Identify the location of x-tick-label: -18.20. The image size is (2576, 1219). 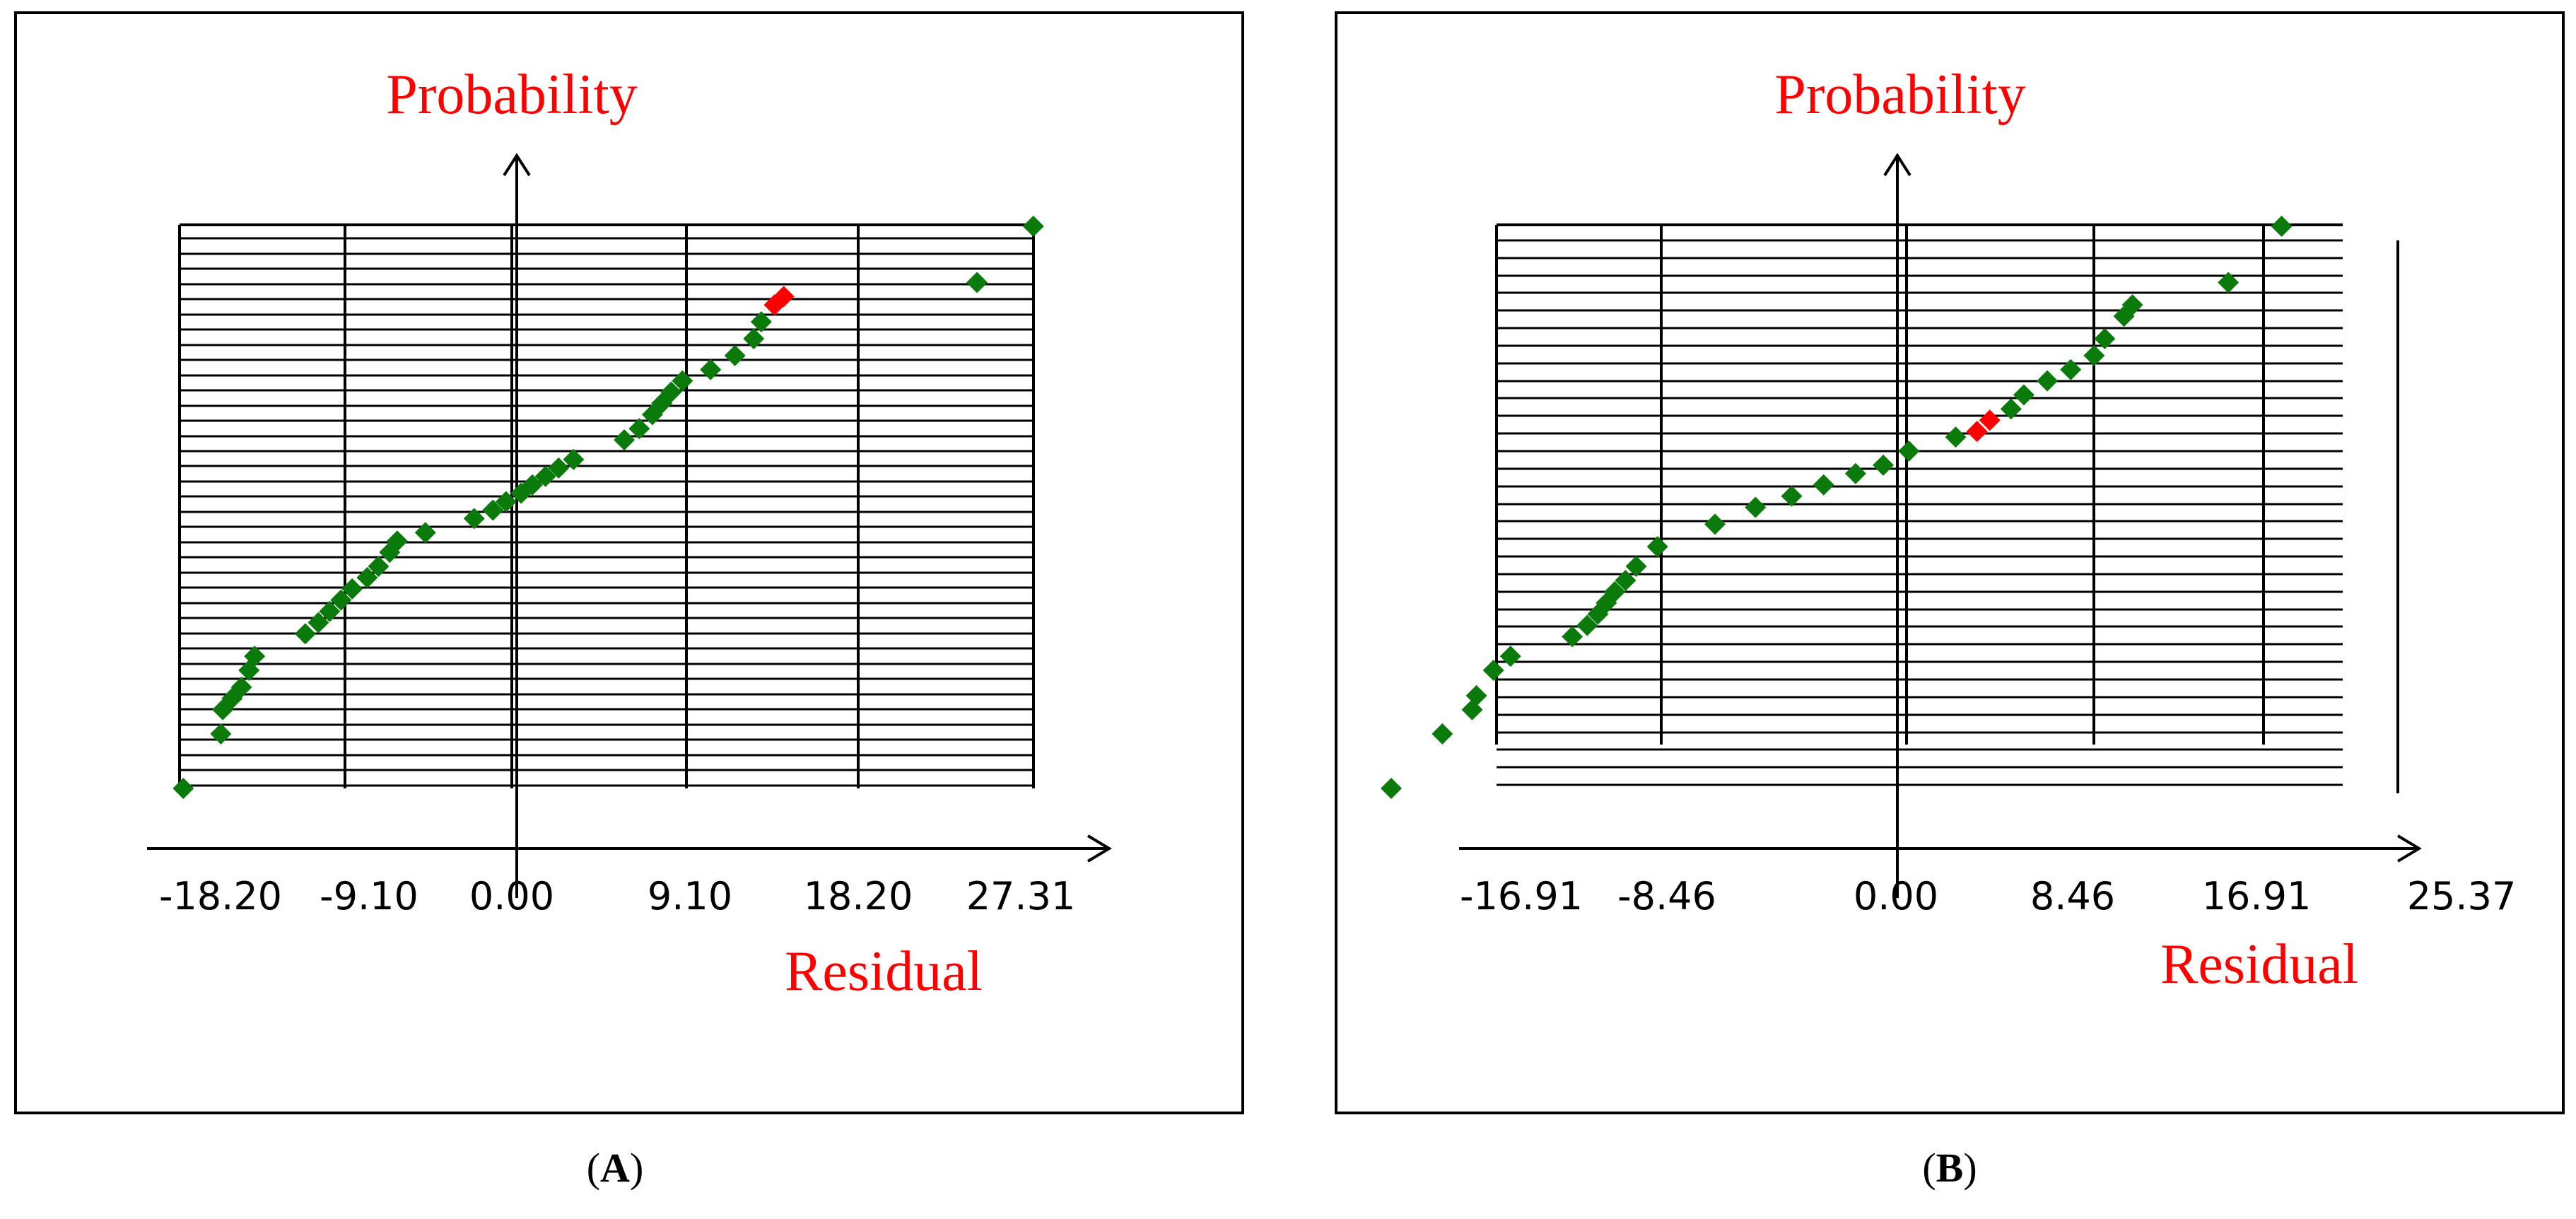
(220, 896).